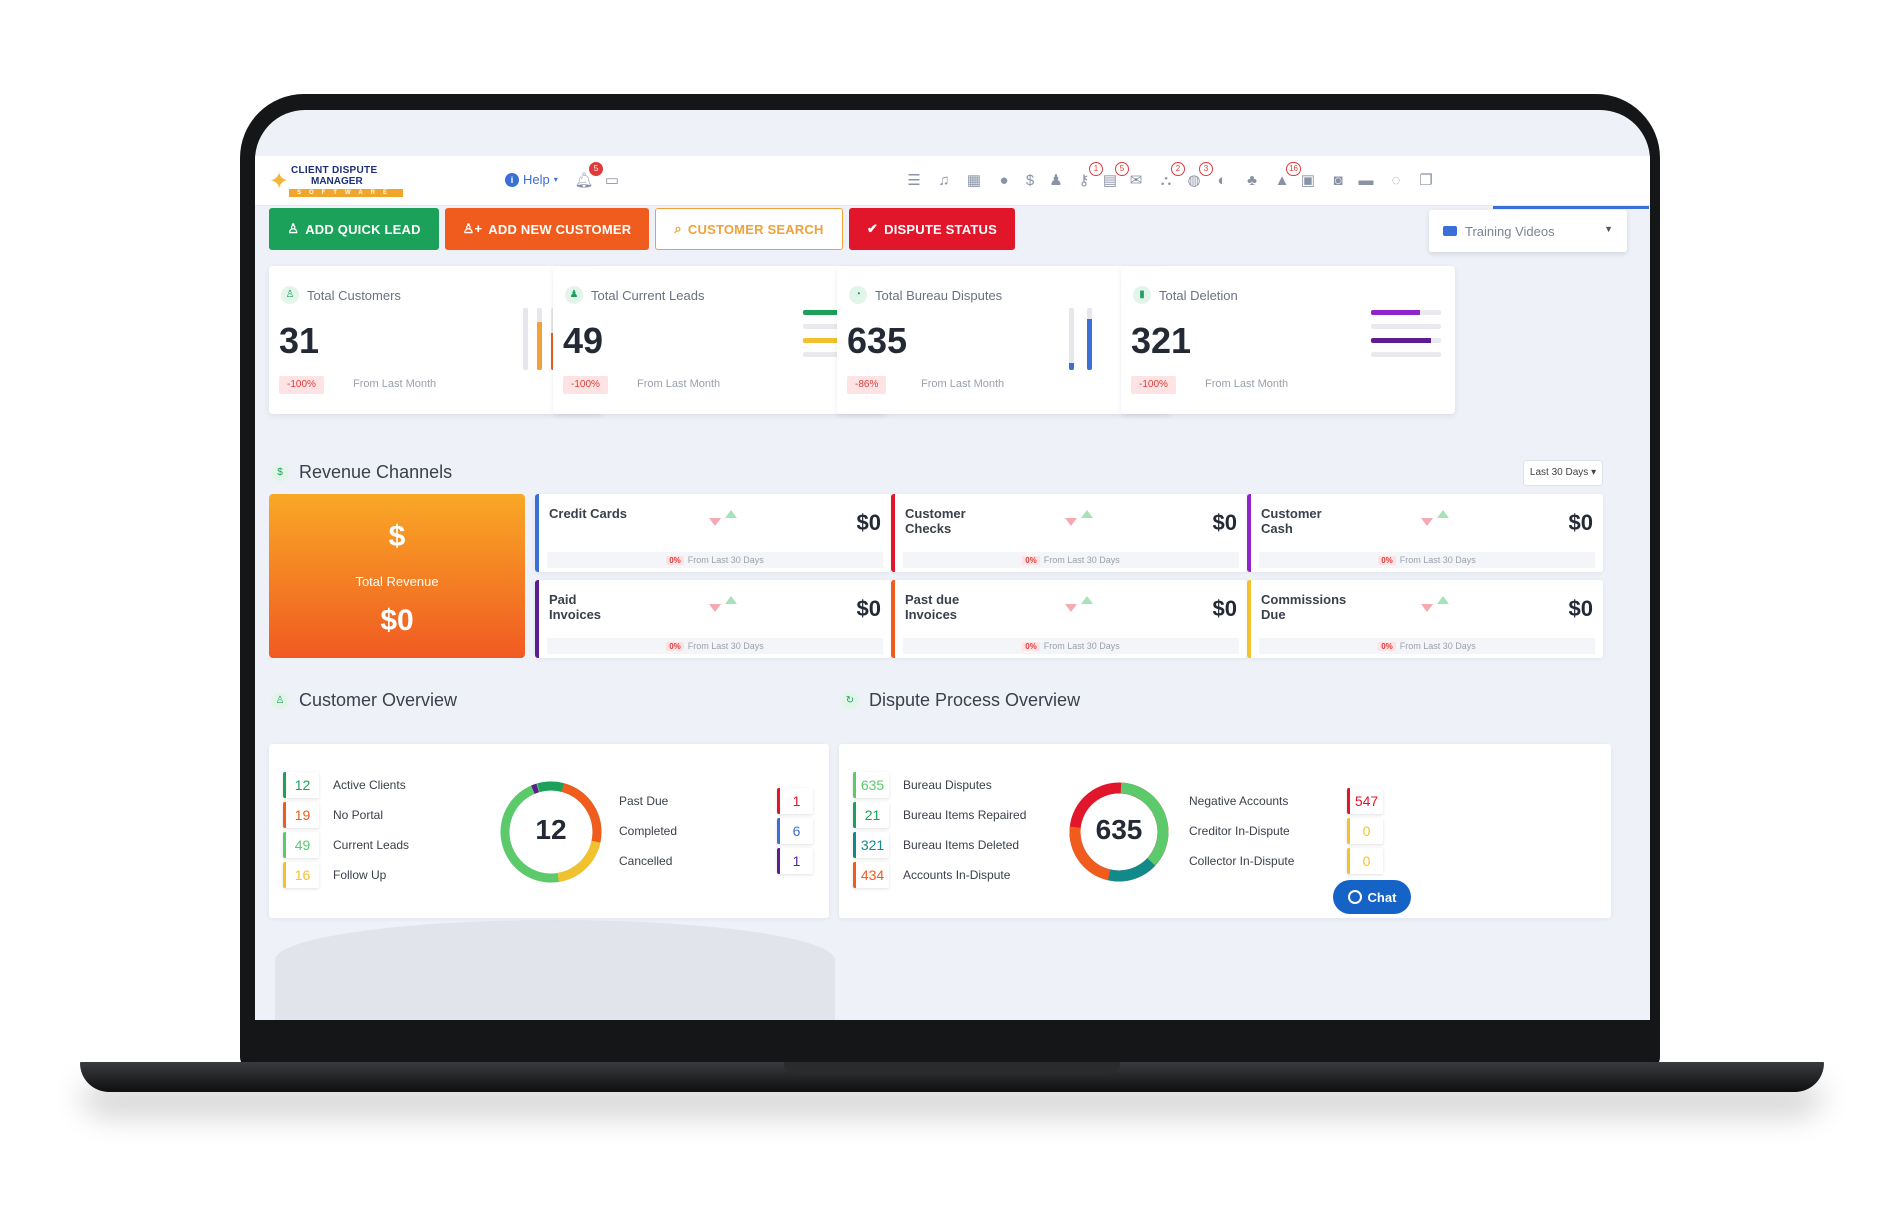 The width and height of the screenshot is (1884, 1227). What do you see at coordinates (1365, 831) in the screenshot?
I see `creditor-in-dispute-count: 0` at bounding box center [1365, 831].